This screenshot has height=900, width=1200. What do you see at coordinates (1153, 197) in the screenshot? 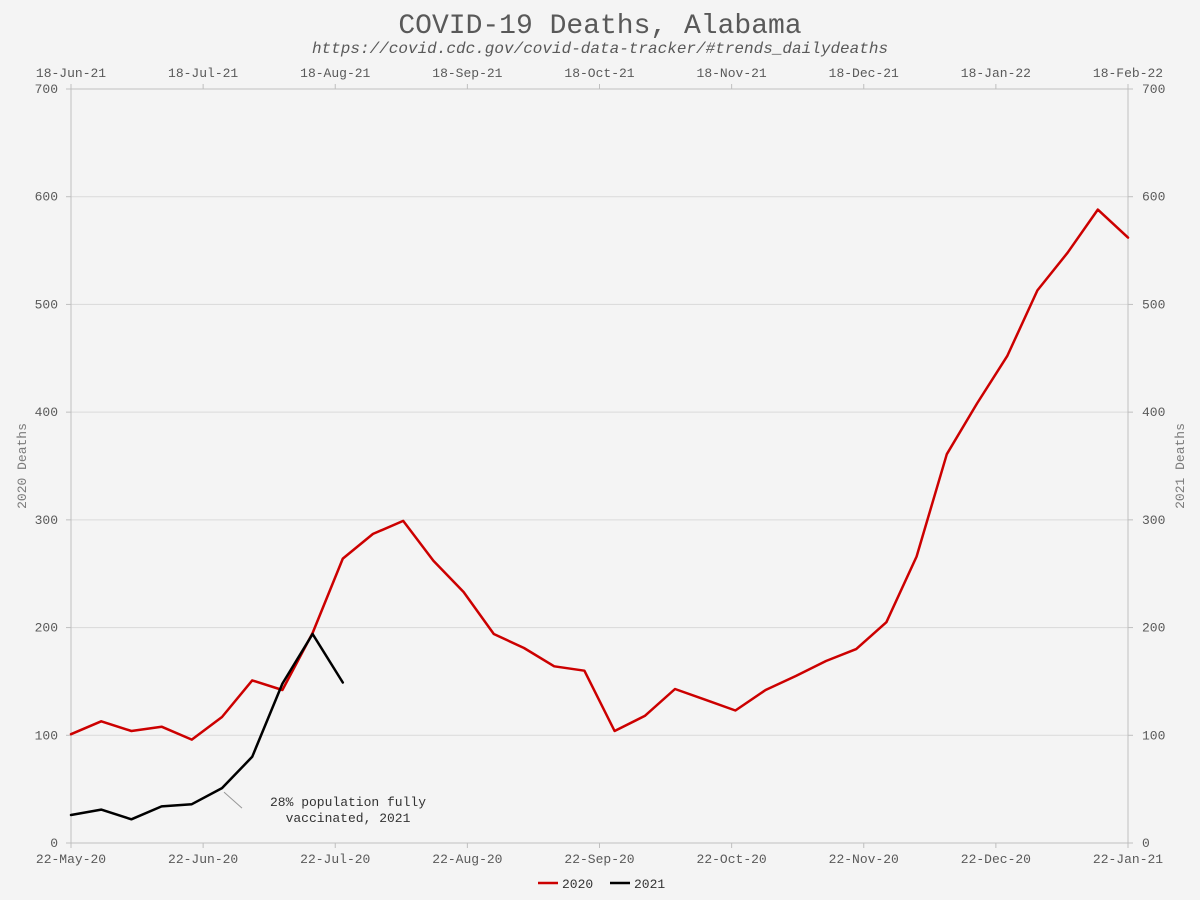
I see `y-tick-label-right: 600` at bounding box center [1153, 197].